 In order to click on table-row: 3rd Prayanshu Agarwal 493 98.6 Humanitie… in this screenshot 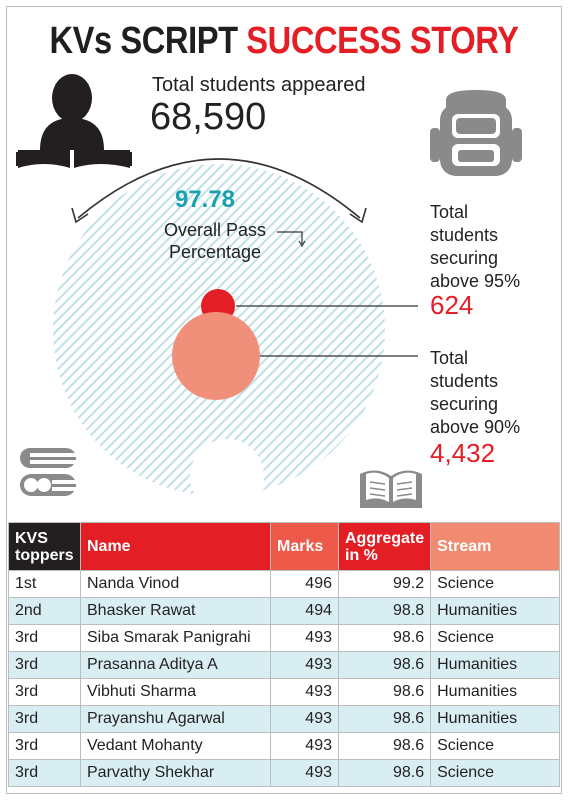, I will do `click(284, 719)`.